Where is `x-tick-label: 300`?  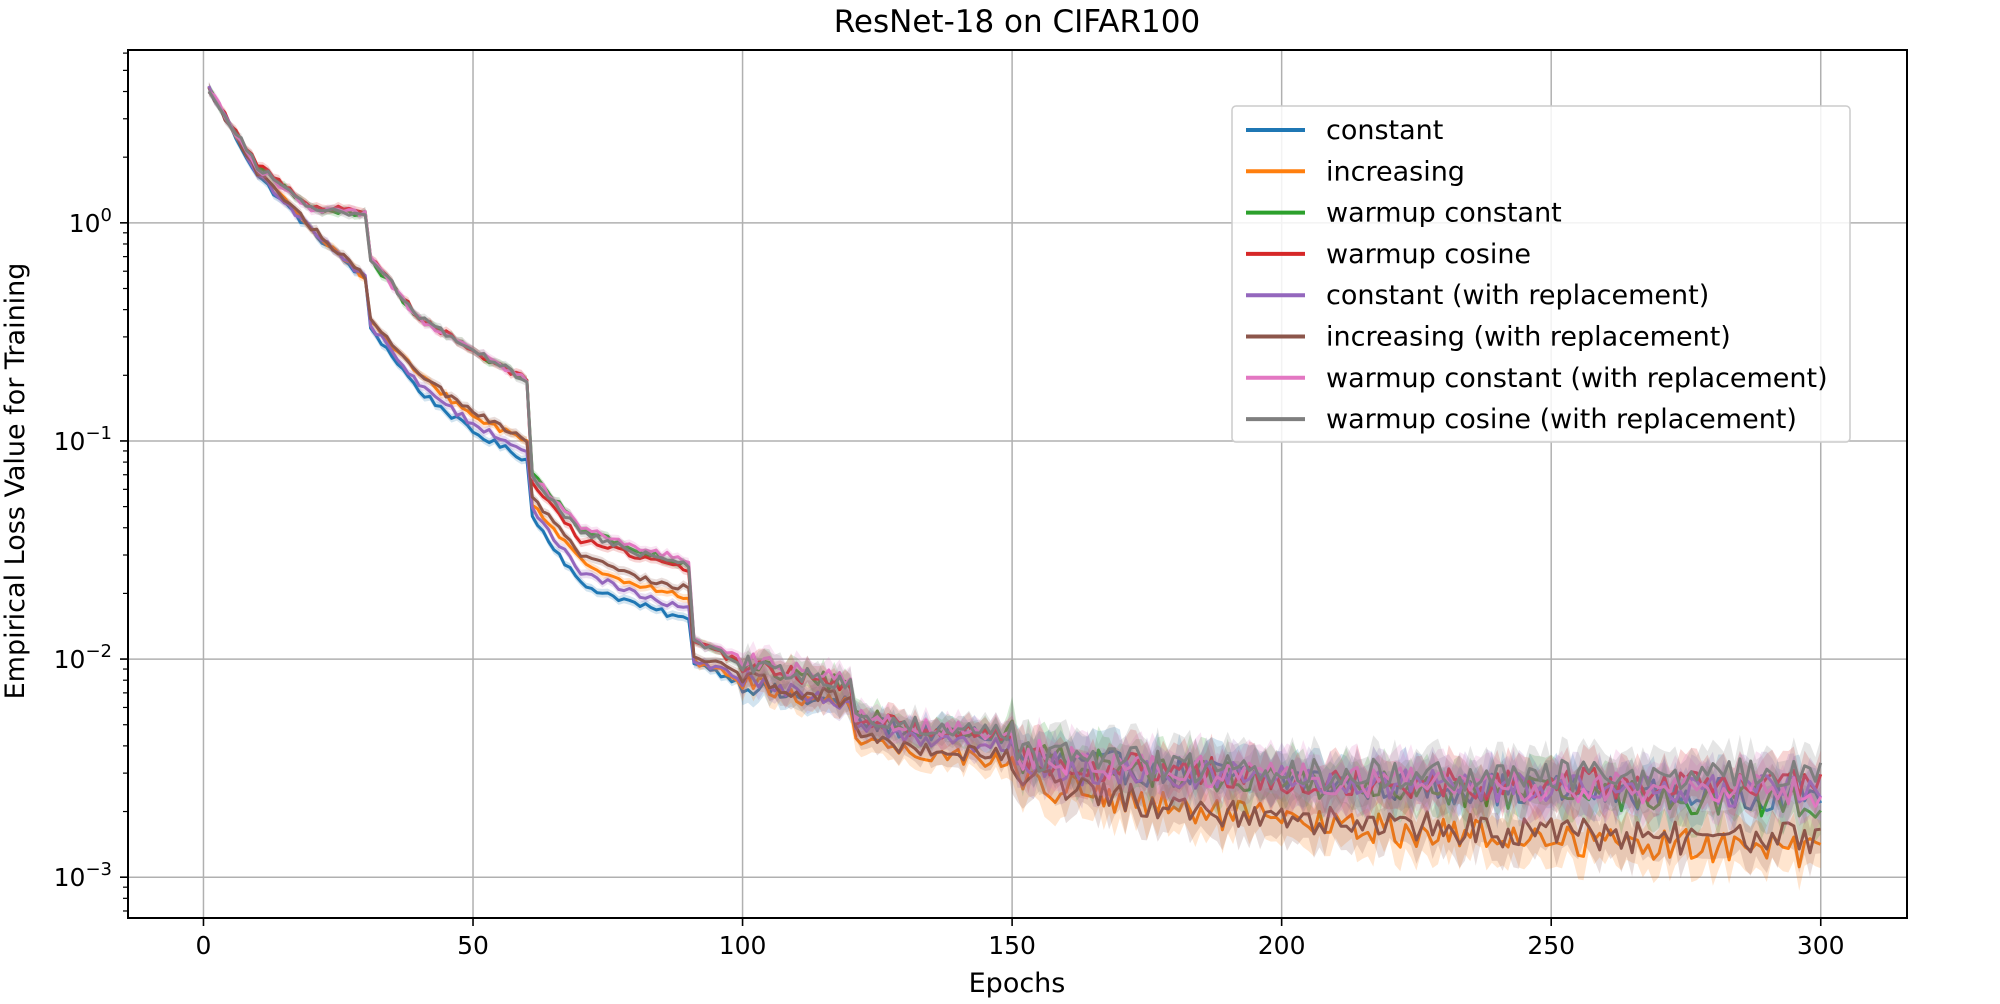 x-tick-label: 300 is located at coordinates (1821, 945).